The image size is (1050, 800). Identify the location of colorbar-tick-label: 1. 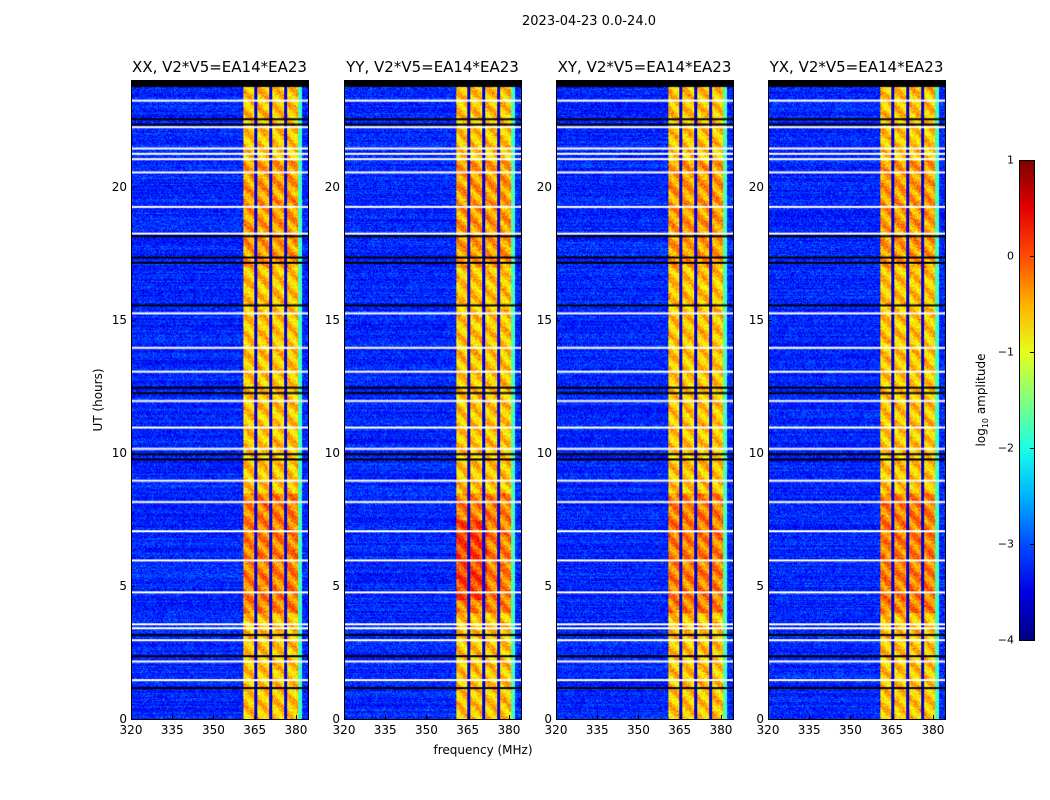
(1010, 160).